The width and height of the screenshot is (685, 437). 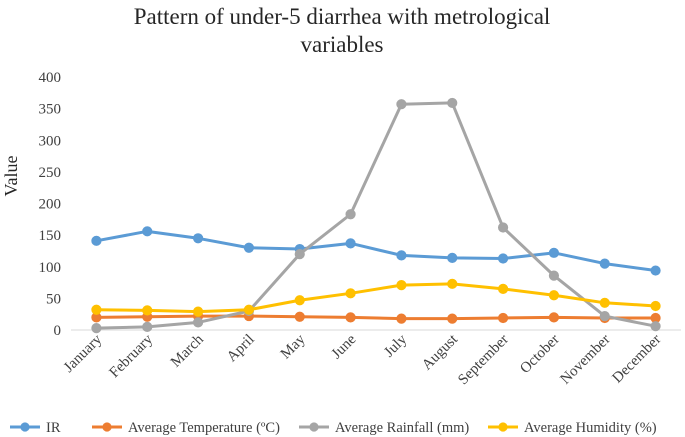 I want to click on legend-label: Average Temperature (ºC), so click(x=204, y=428).